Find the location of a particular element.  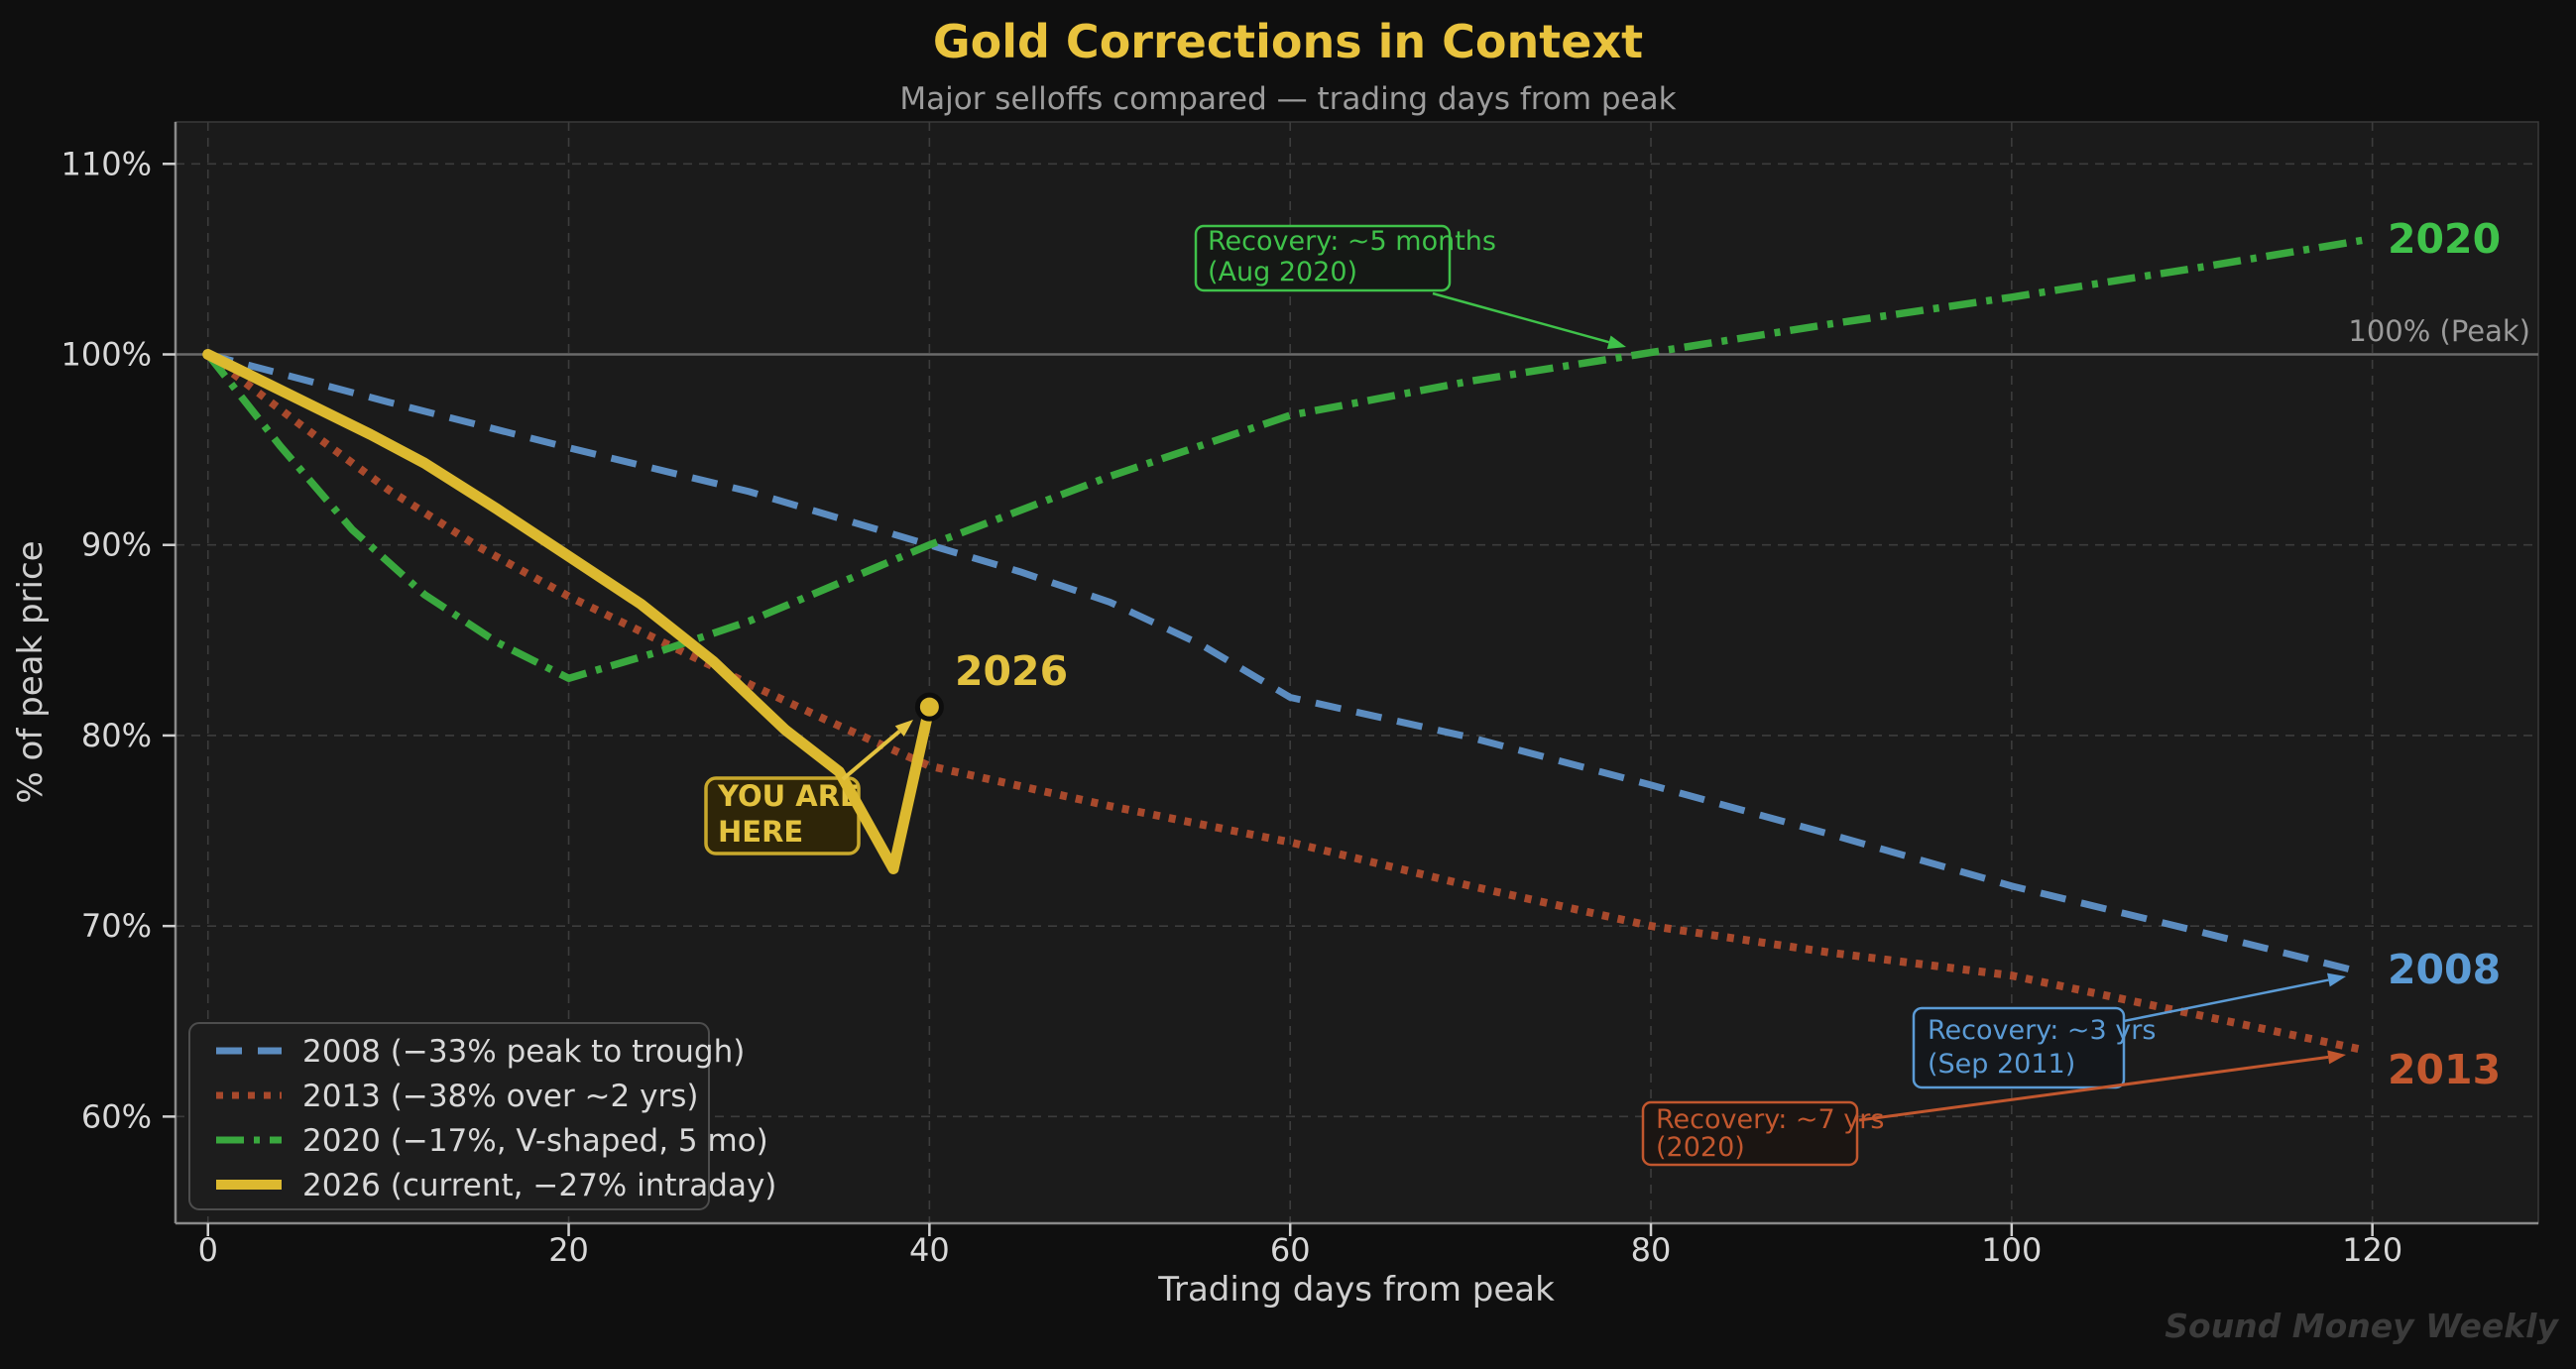

annotation-text: HERE is located at coordinates (760, 832).